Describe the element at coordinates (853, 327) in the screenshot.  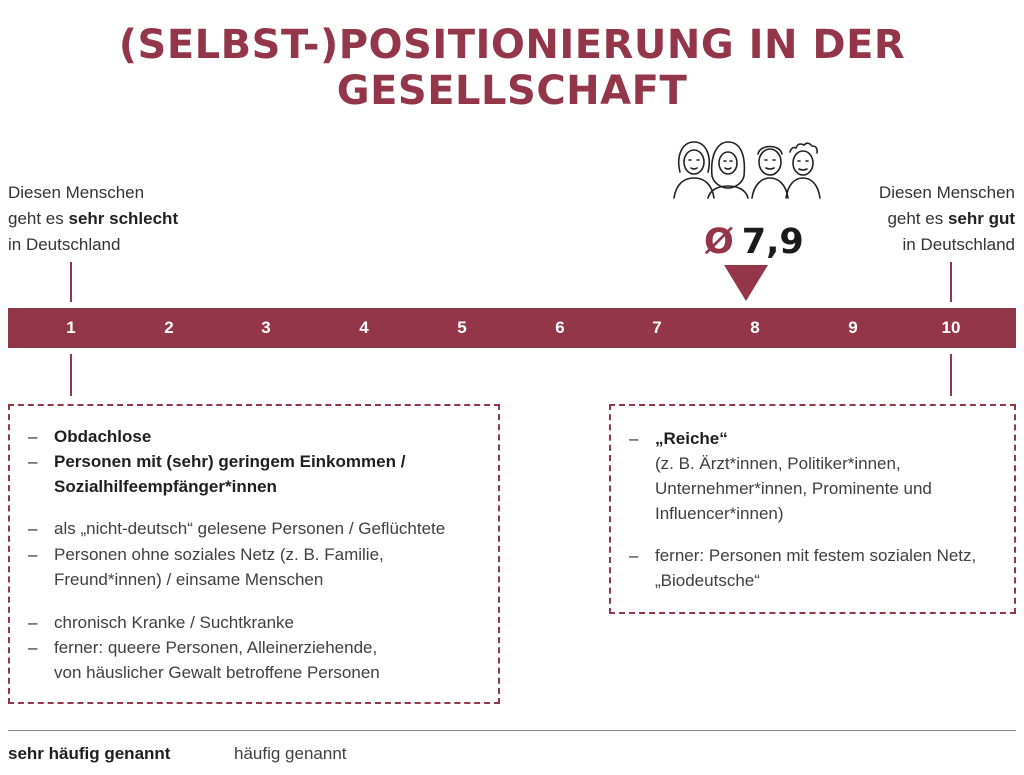
I see `scale-tick-9: 9` at that location.